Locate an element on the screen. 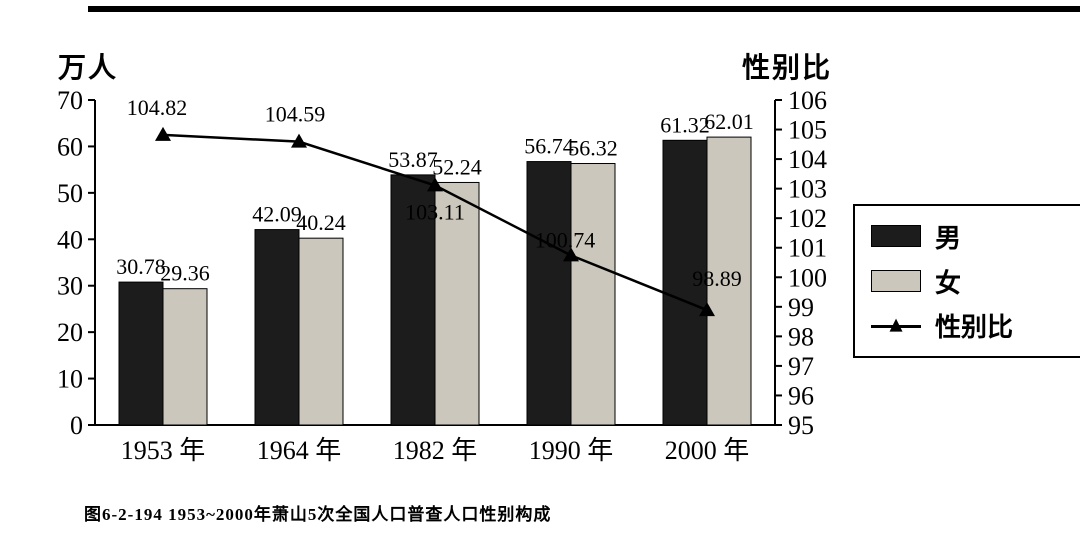 This screenshot has width=1080, height=551. left-tick-label: 30 is located at coordinates (70, 286).